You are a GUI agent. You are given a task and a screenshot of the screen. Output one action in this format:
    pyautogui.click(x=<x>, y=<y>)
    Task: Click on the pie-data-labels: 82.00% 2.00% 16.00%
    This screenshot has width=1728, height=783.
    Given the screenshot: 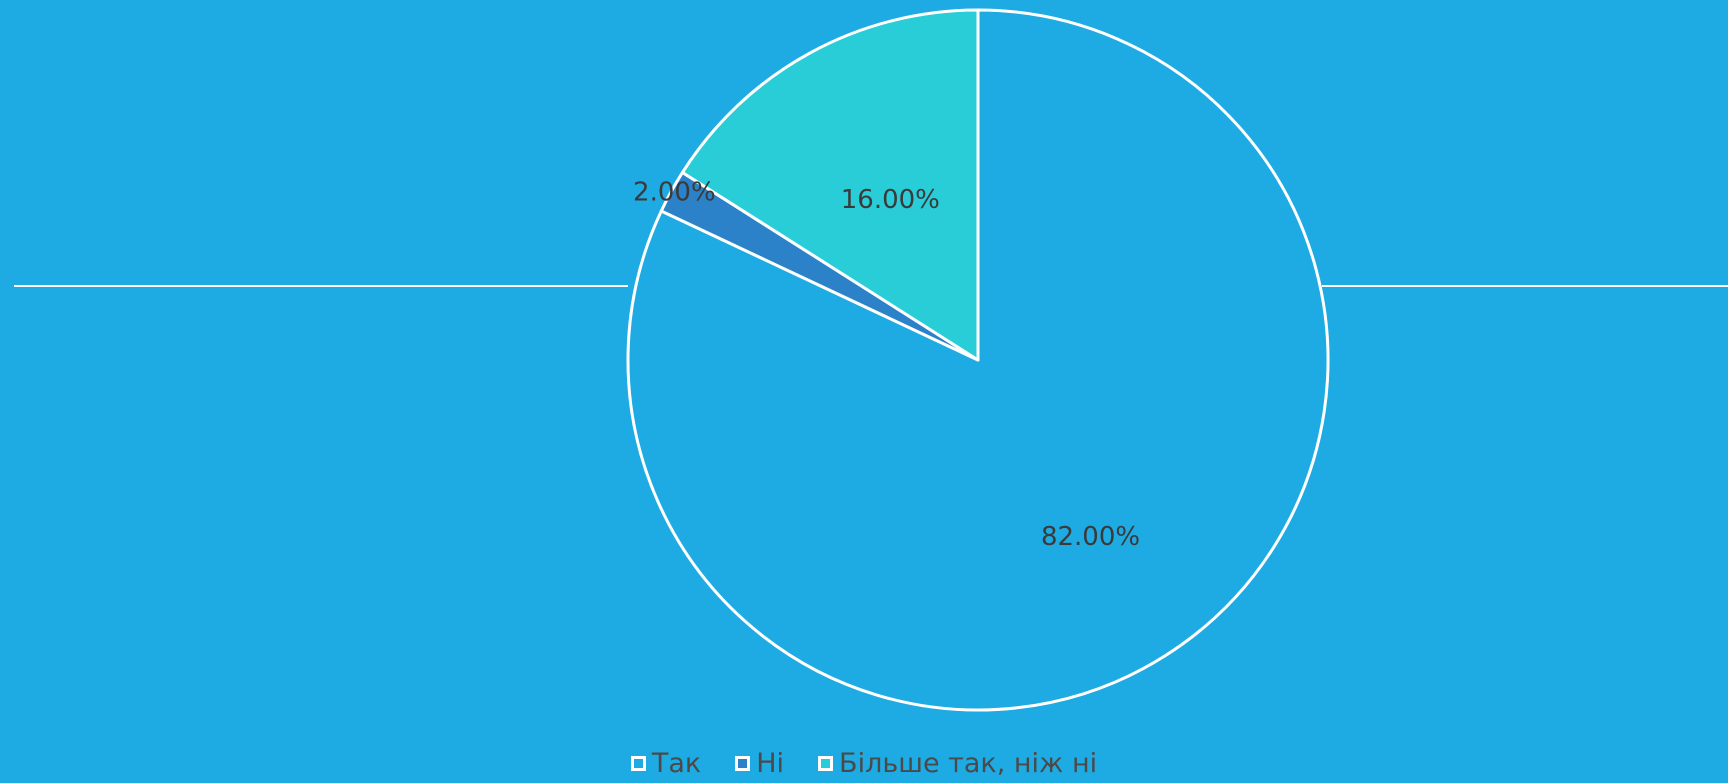 What is the action you would take?
    pyautogui.click(x=886, y=365)
    